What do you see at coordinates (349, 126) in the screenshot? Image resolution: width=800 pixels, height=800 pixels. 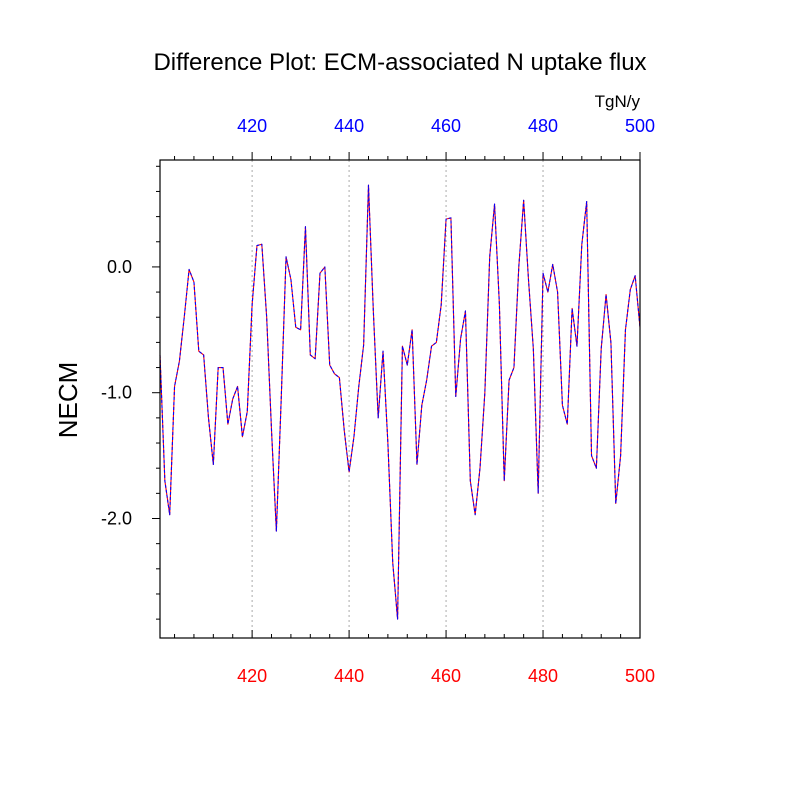 I see `x-tick-label-top: 440` at bounding box center [349, 126].